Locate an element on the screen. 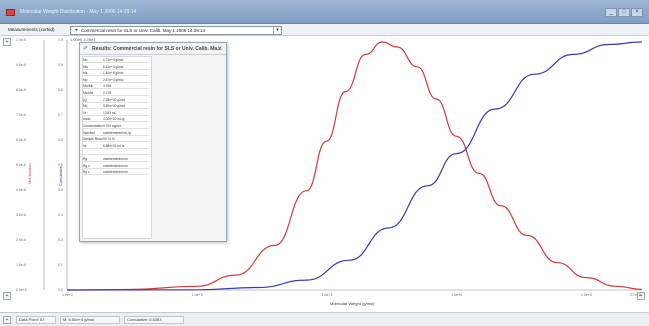 Image resolution: width=649 pixels, height=326 pixels. left-outer-tick-label: 9.0e-6 is located at coordinates (21, 65).